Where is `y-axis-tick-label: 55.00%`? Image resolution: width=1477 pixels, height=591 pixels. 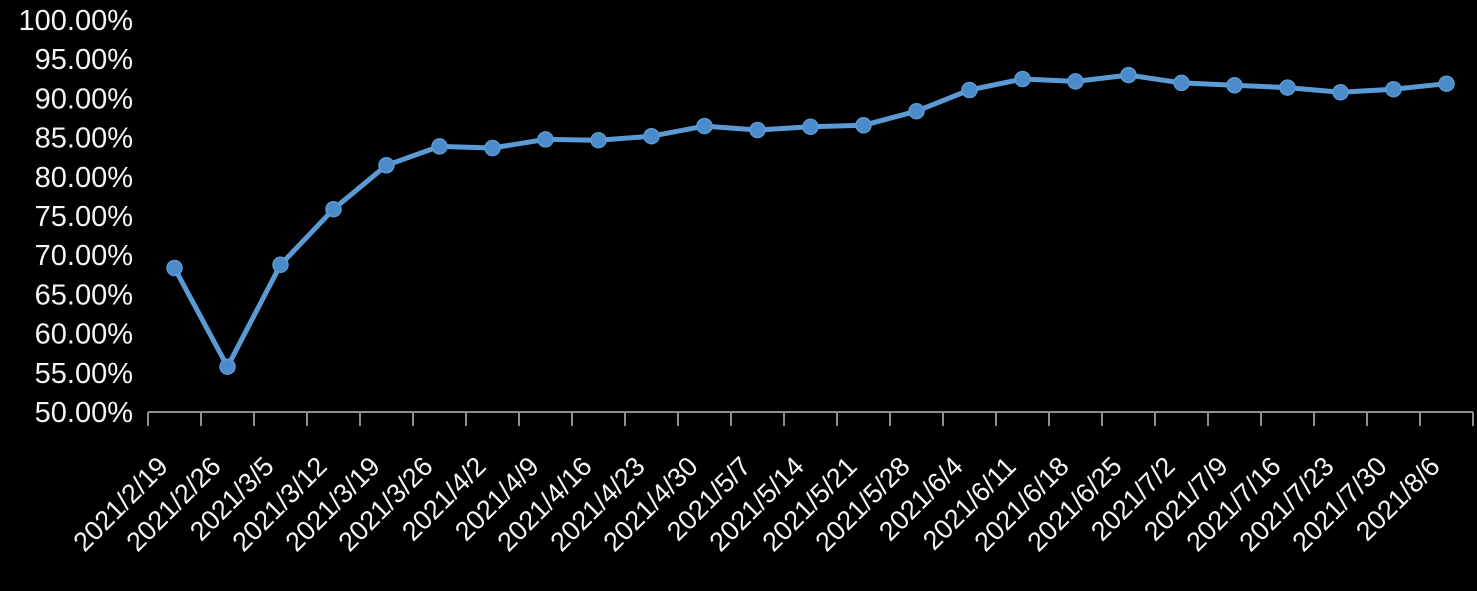 y-axis-tick-label: 55.00% is located at coordinates (84, 374).